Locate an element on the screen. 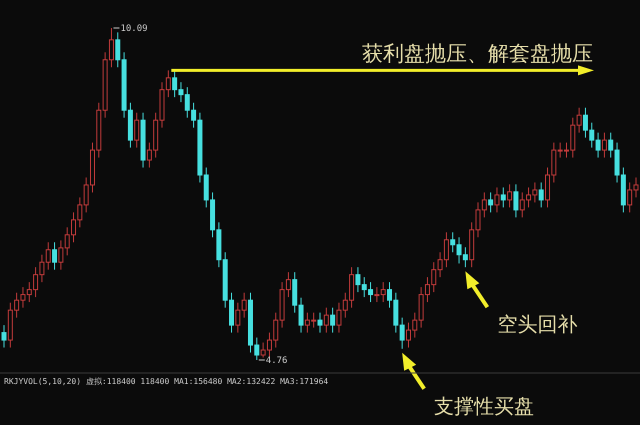 The image size is (640, 425). text: 支撑性买盘 is located at coordinates (484, 406).